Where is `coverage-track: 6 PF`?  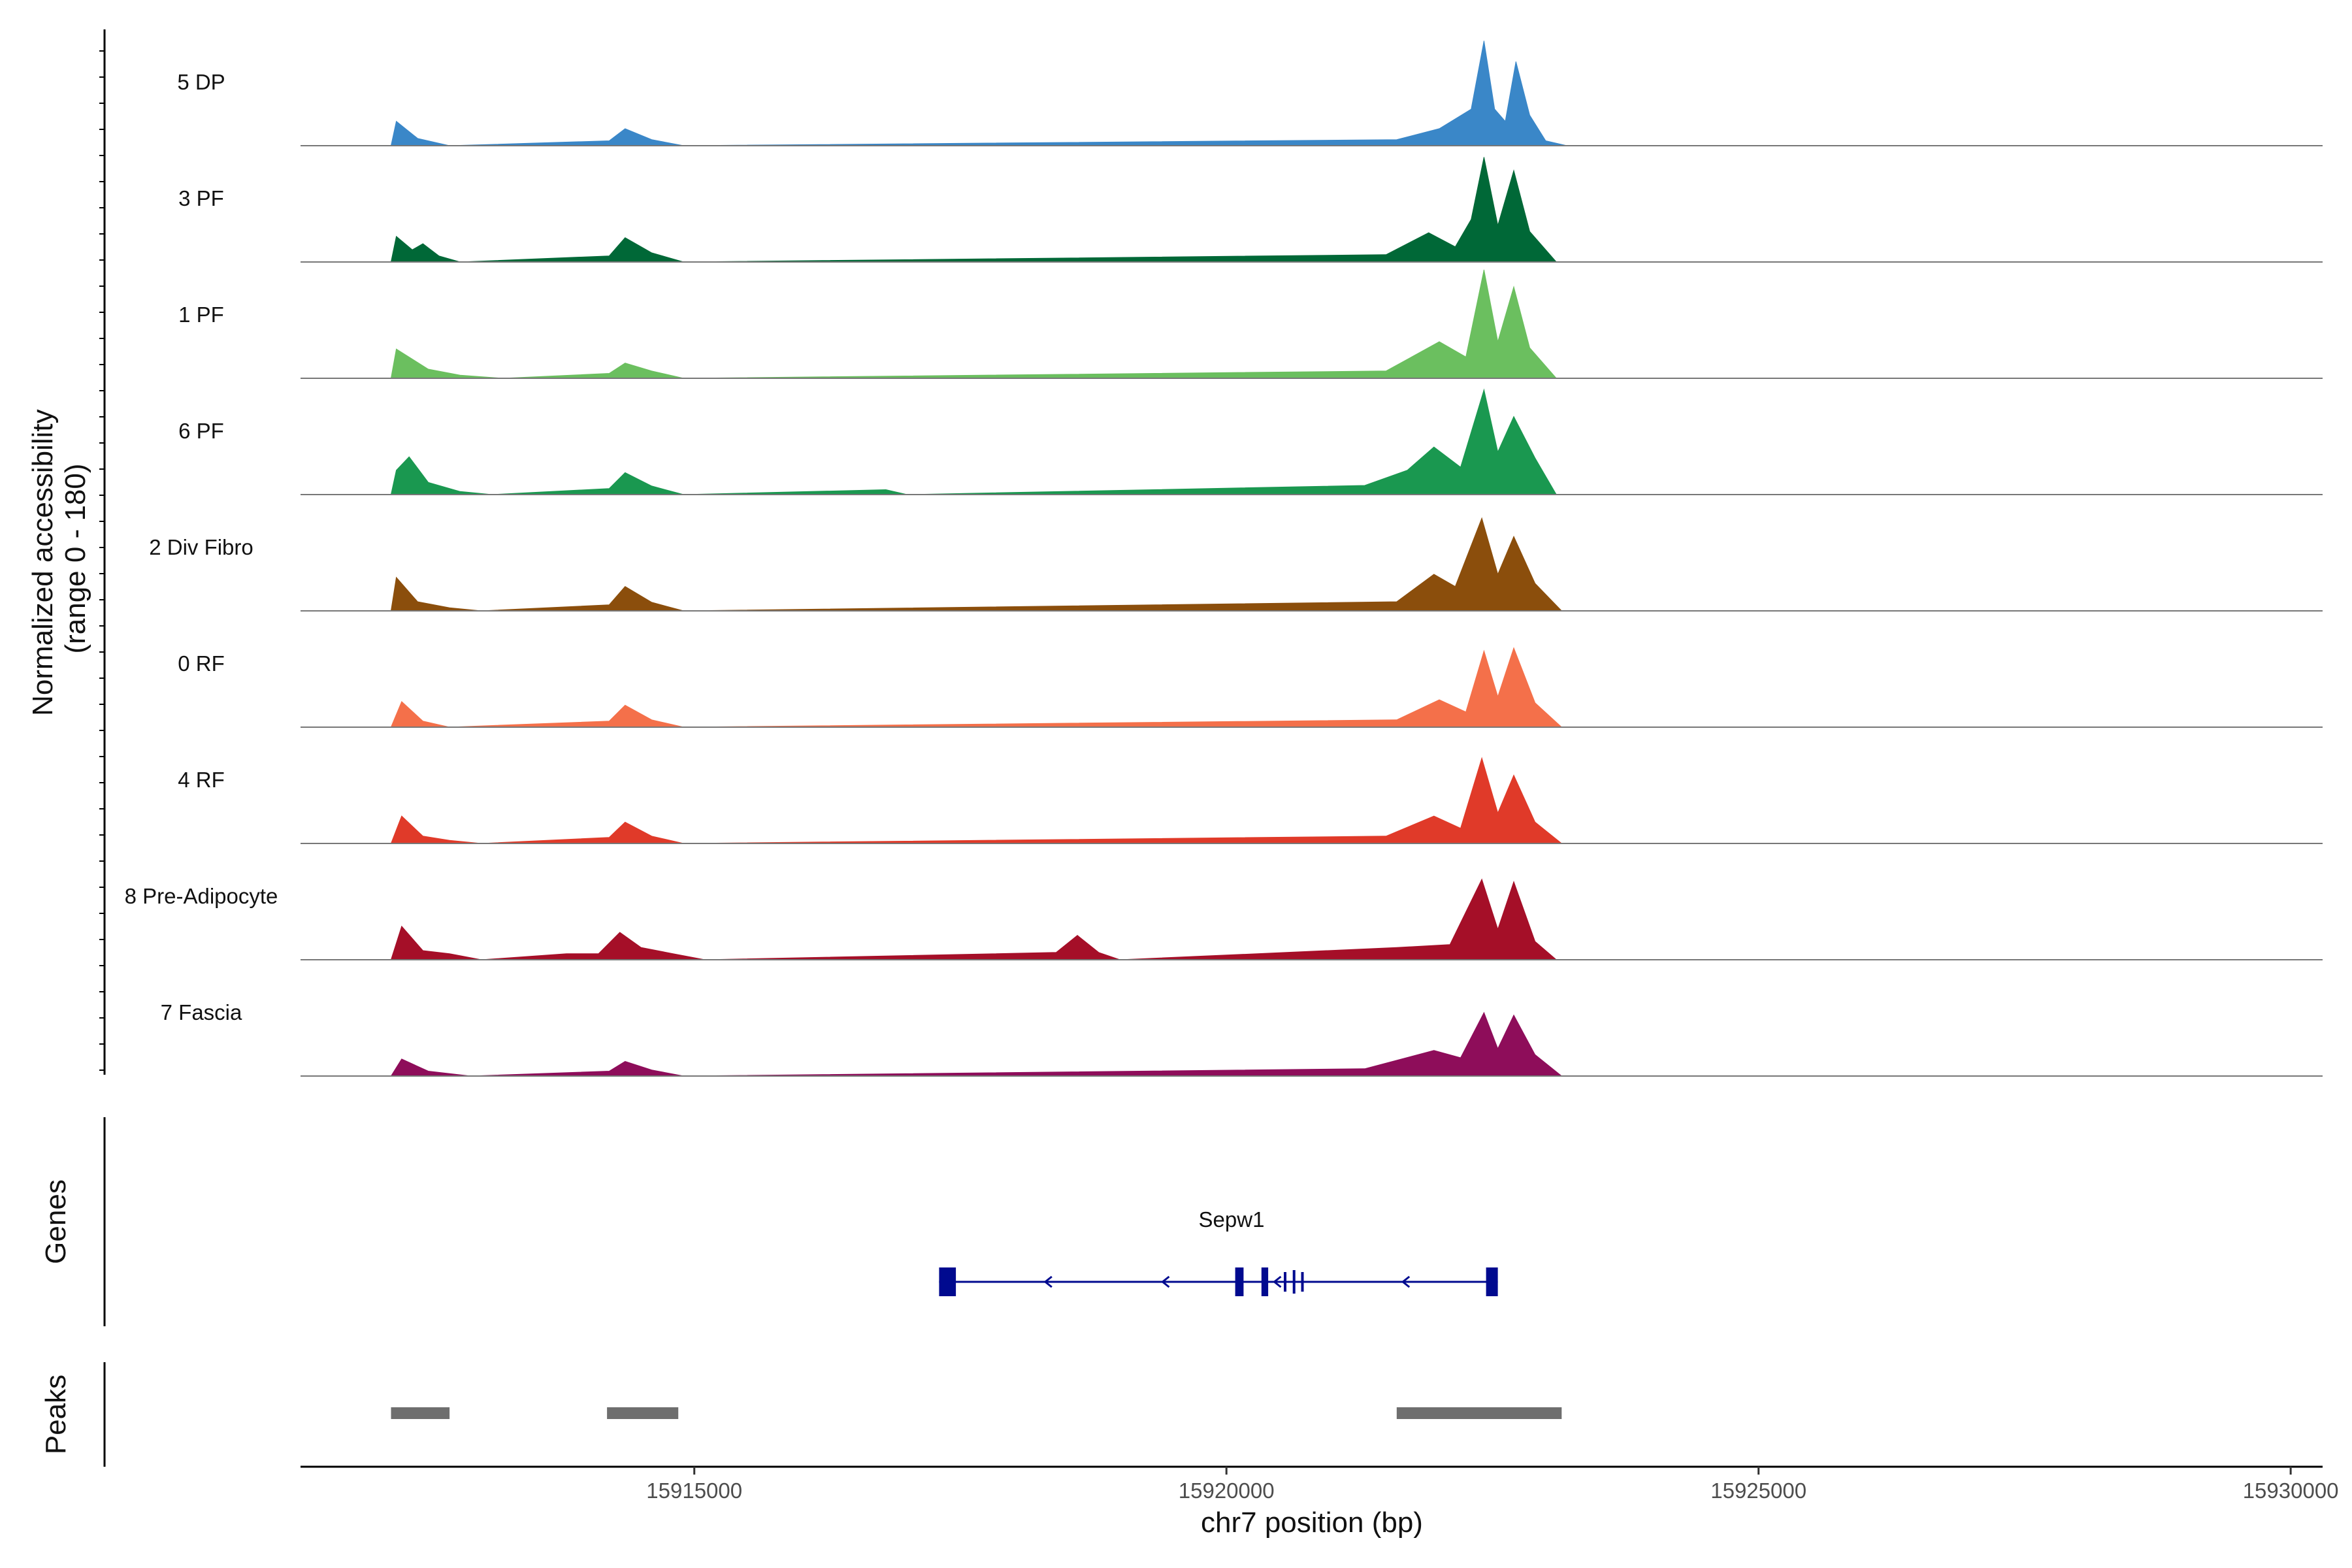 coverage-track: 6 PF is located at coordinates (1250, 441).